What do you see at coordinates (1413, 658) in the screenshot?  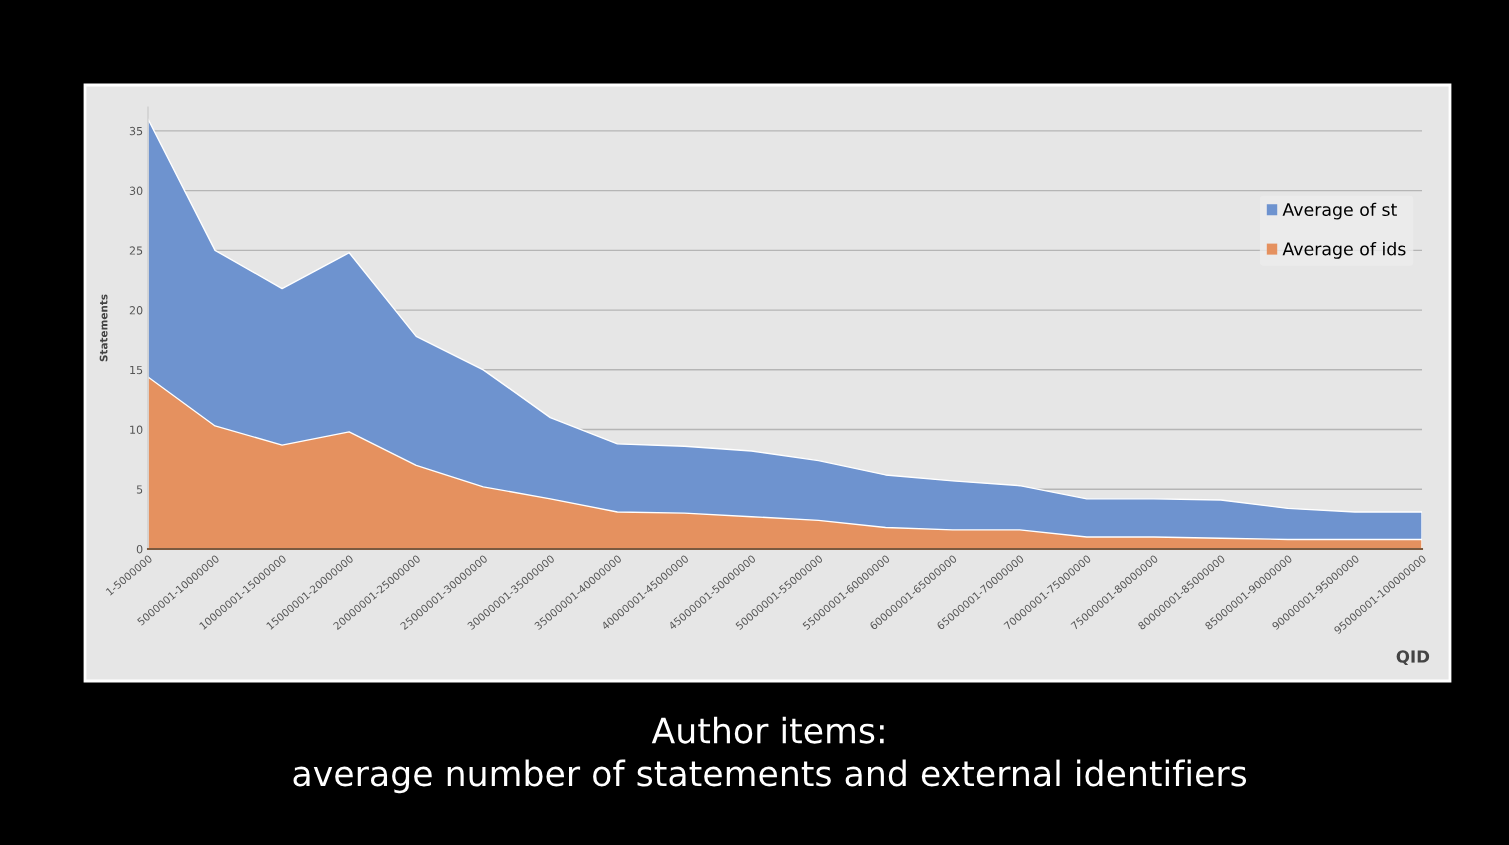 I see `x-axis-title: QID` at bounding box center [1413, 658].